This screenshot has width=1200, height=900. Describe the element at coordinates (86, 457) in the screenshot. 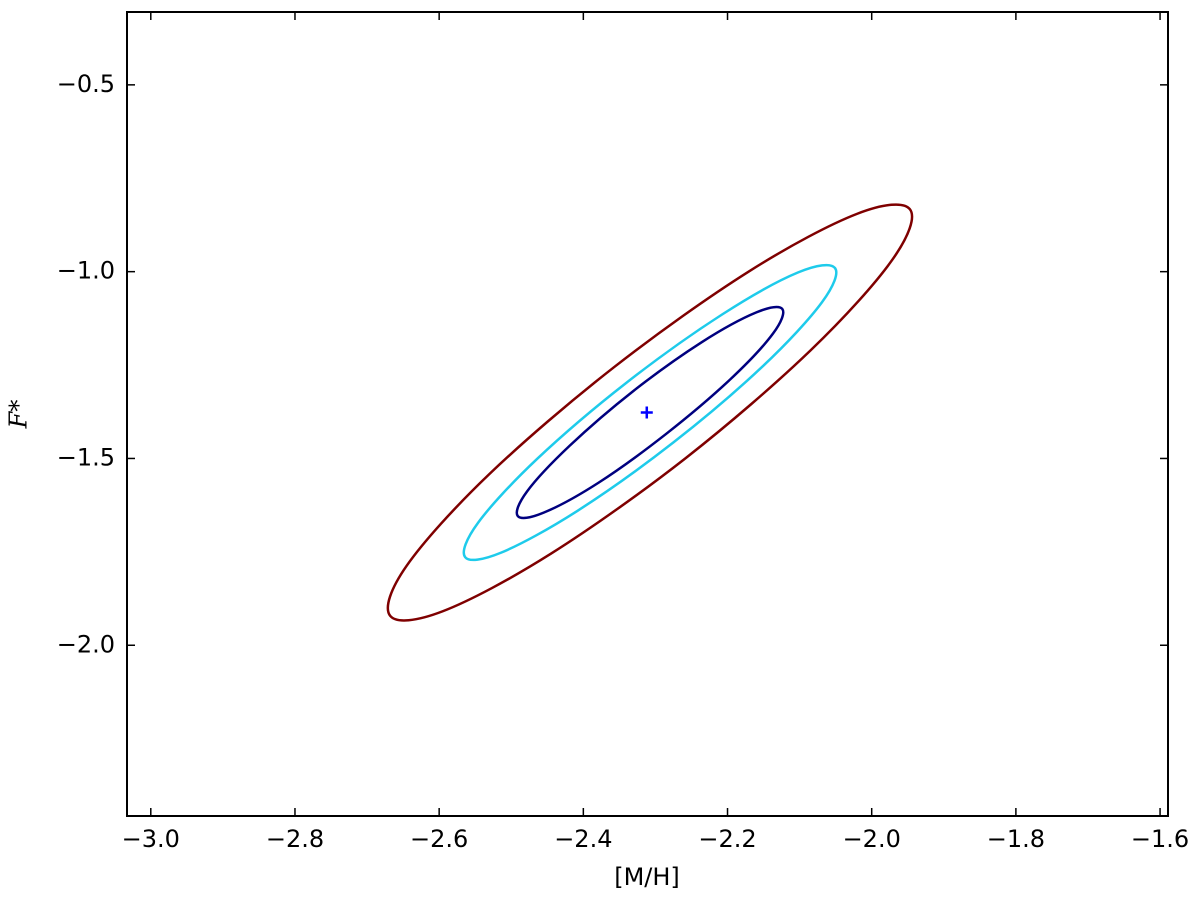

I see `y-tick-label: −1.5` at that location.